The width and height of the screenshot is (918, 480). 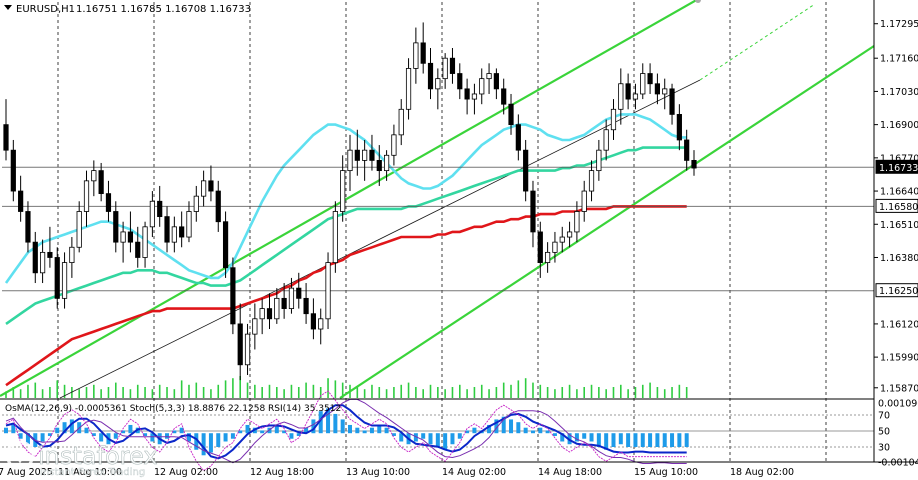 What do you see at coordinates (899, 92) in the screenshot?
I see `price-tick-label: 1.17030` at bounding box center [899, 92].